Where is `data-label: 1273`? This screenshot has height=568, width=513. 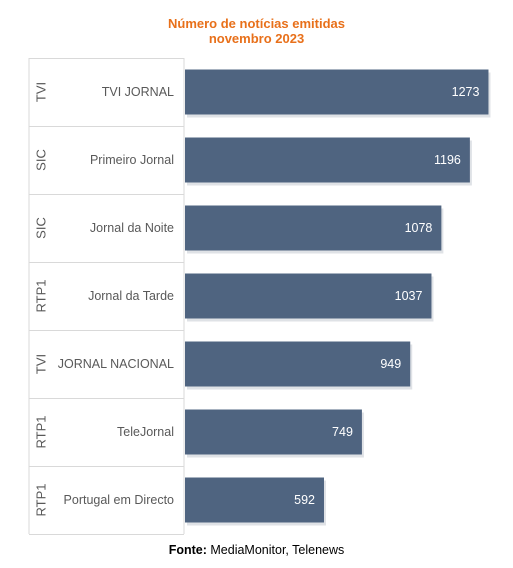 data-label: 1273 is located at coordinates (466, 92).